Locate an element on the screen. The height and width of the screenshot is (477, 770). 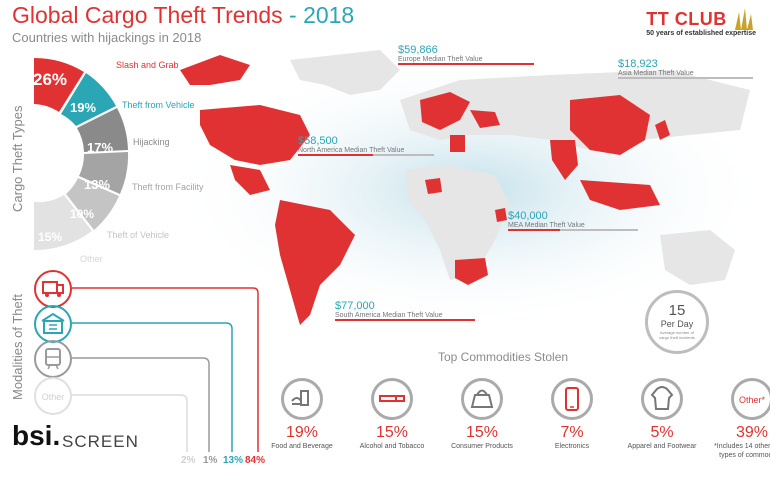
alaska-shape is located at coordinates (215, 70).